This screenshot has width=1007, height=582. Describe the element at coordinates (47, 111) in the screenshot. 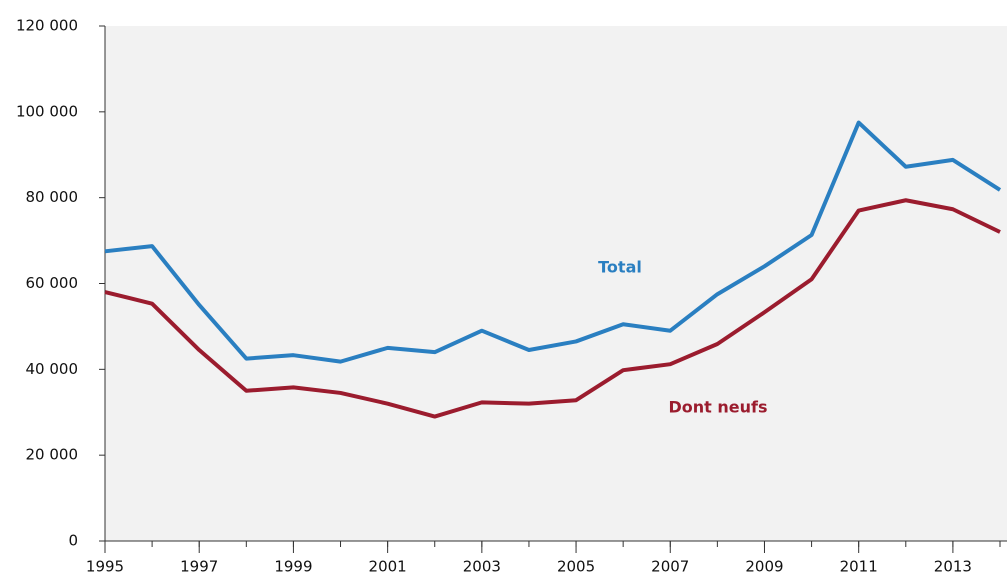

I see `y-tick-label: 100 000` at that location.